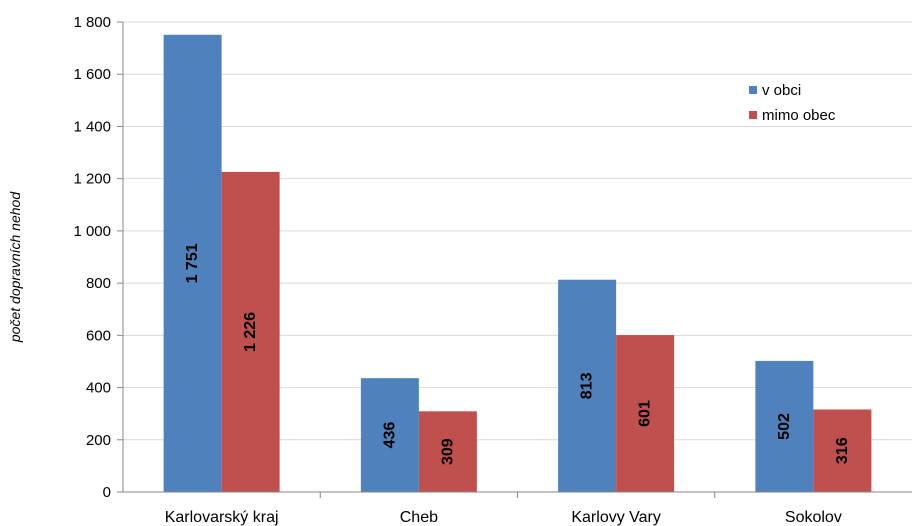 The width and height of the screenshot is (914, 526). Describe the element at coordinates (98, 335) in the screenshot. I see `y-tick-label: 600` at that location.